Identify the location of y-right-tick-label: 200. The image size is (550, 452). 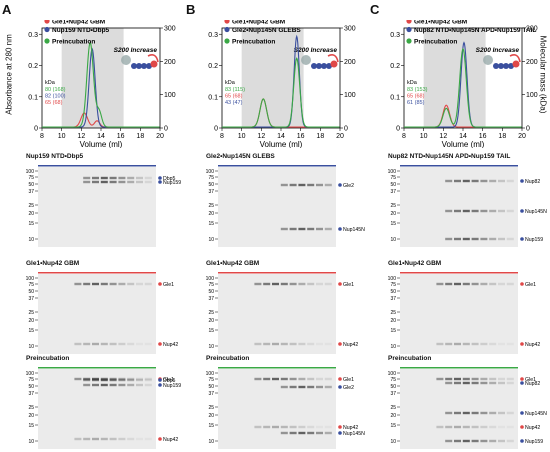
(170, 62).